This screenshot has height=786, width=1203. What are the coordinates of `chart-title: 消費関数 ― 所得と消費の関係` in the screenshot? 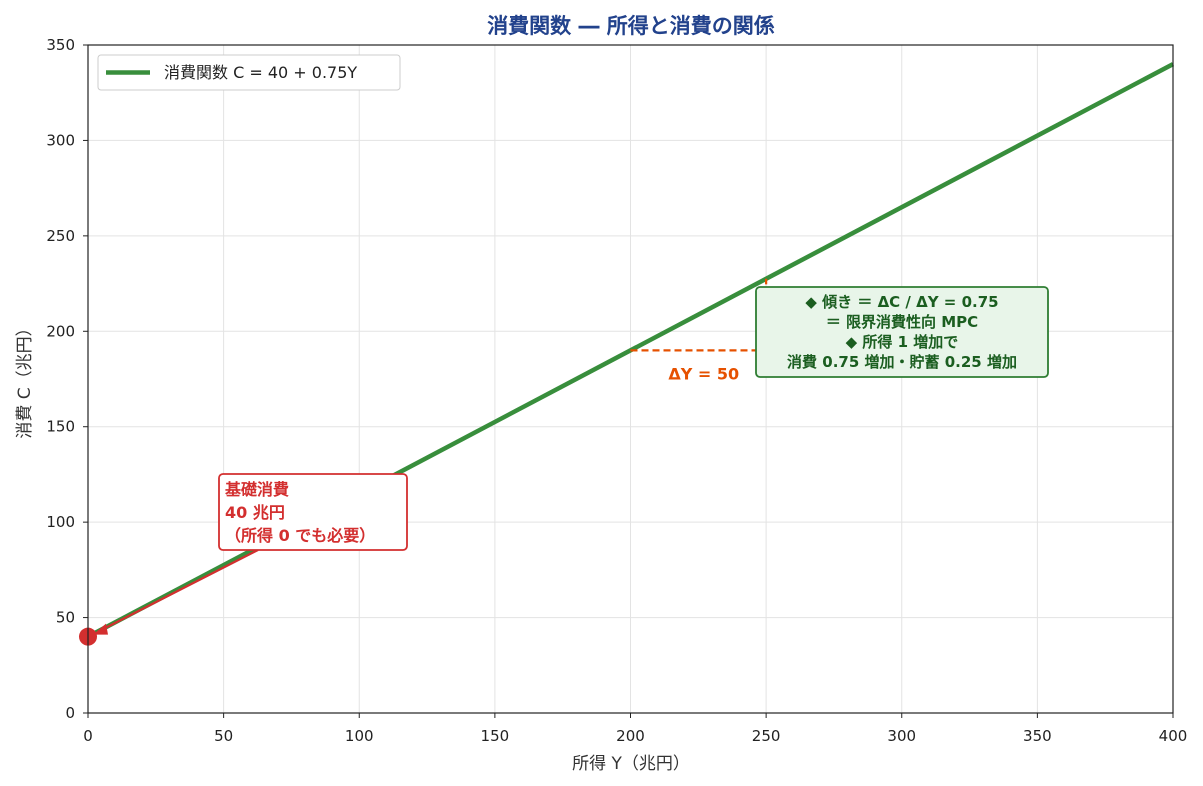 It's located at (631, 26).